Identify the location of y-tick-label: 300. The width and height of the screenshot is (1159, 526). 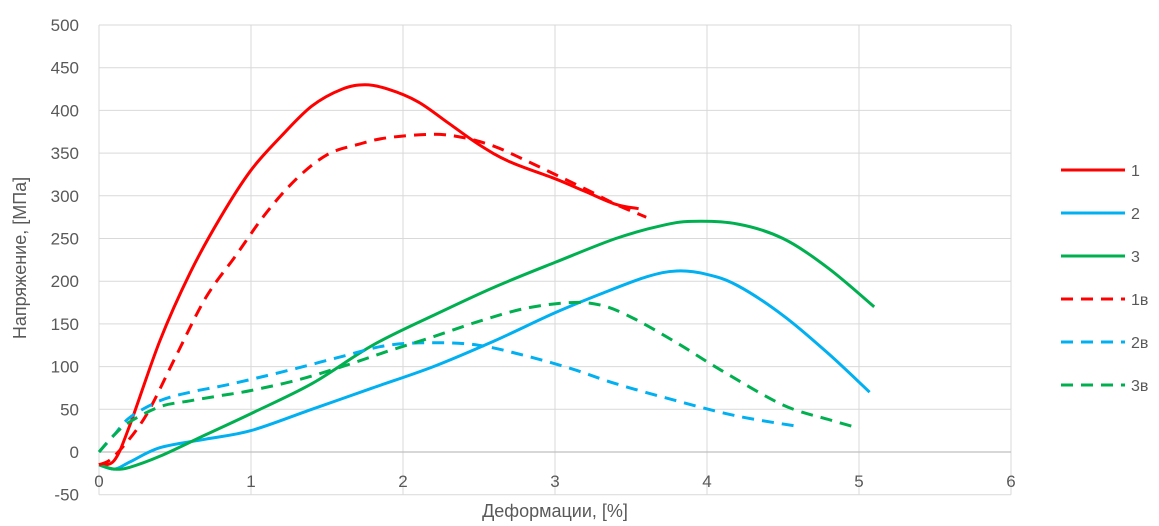
(65, 196).